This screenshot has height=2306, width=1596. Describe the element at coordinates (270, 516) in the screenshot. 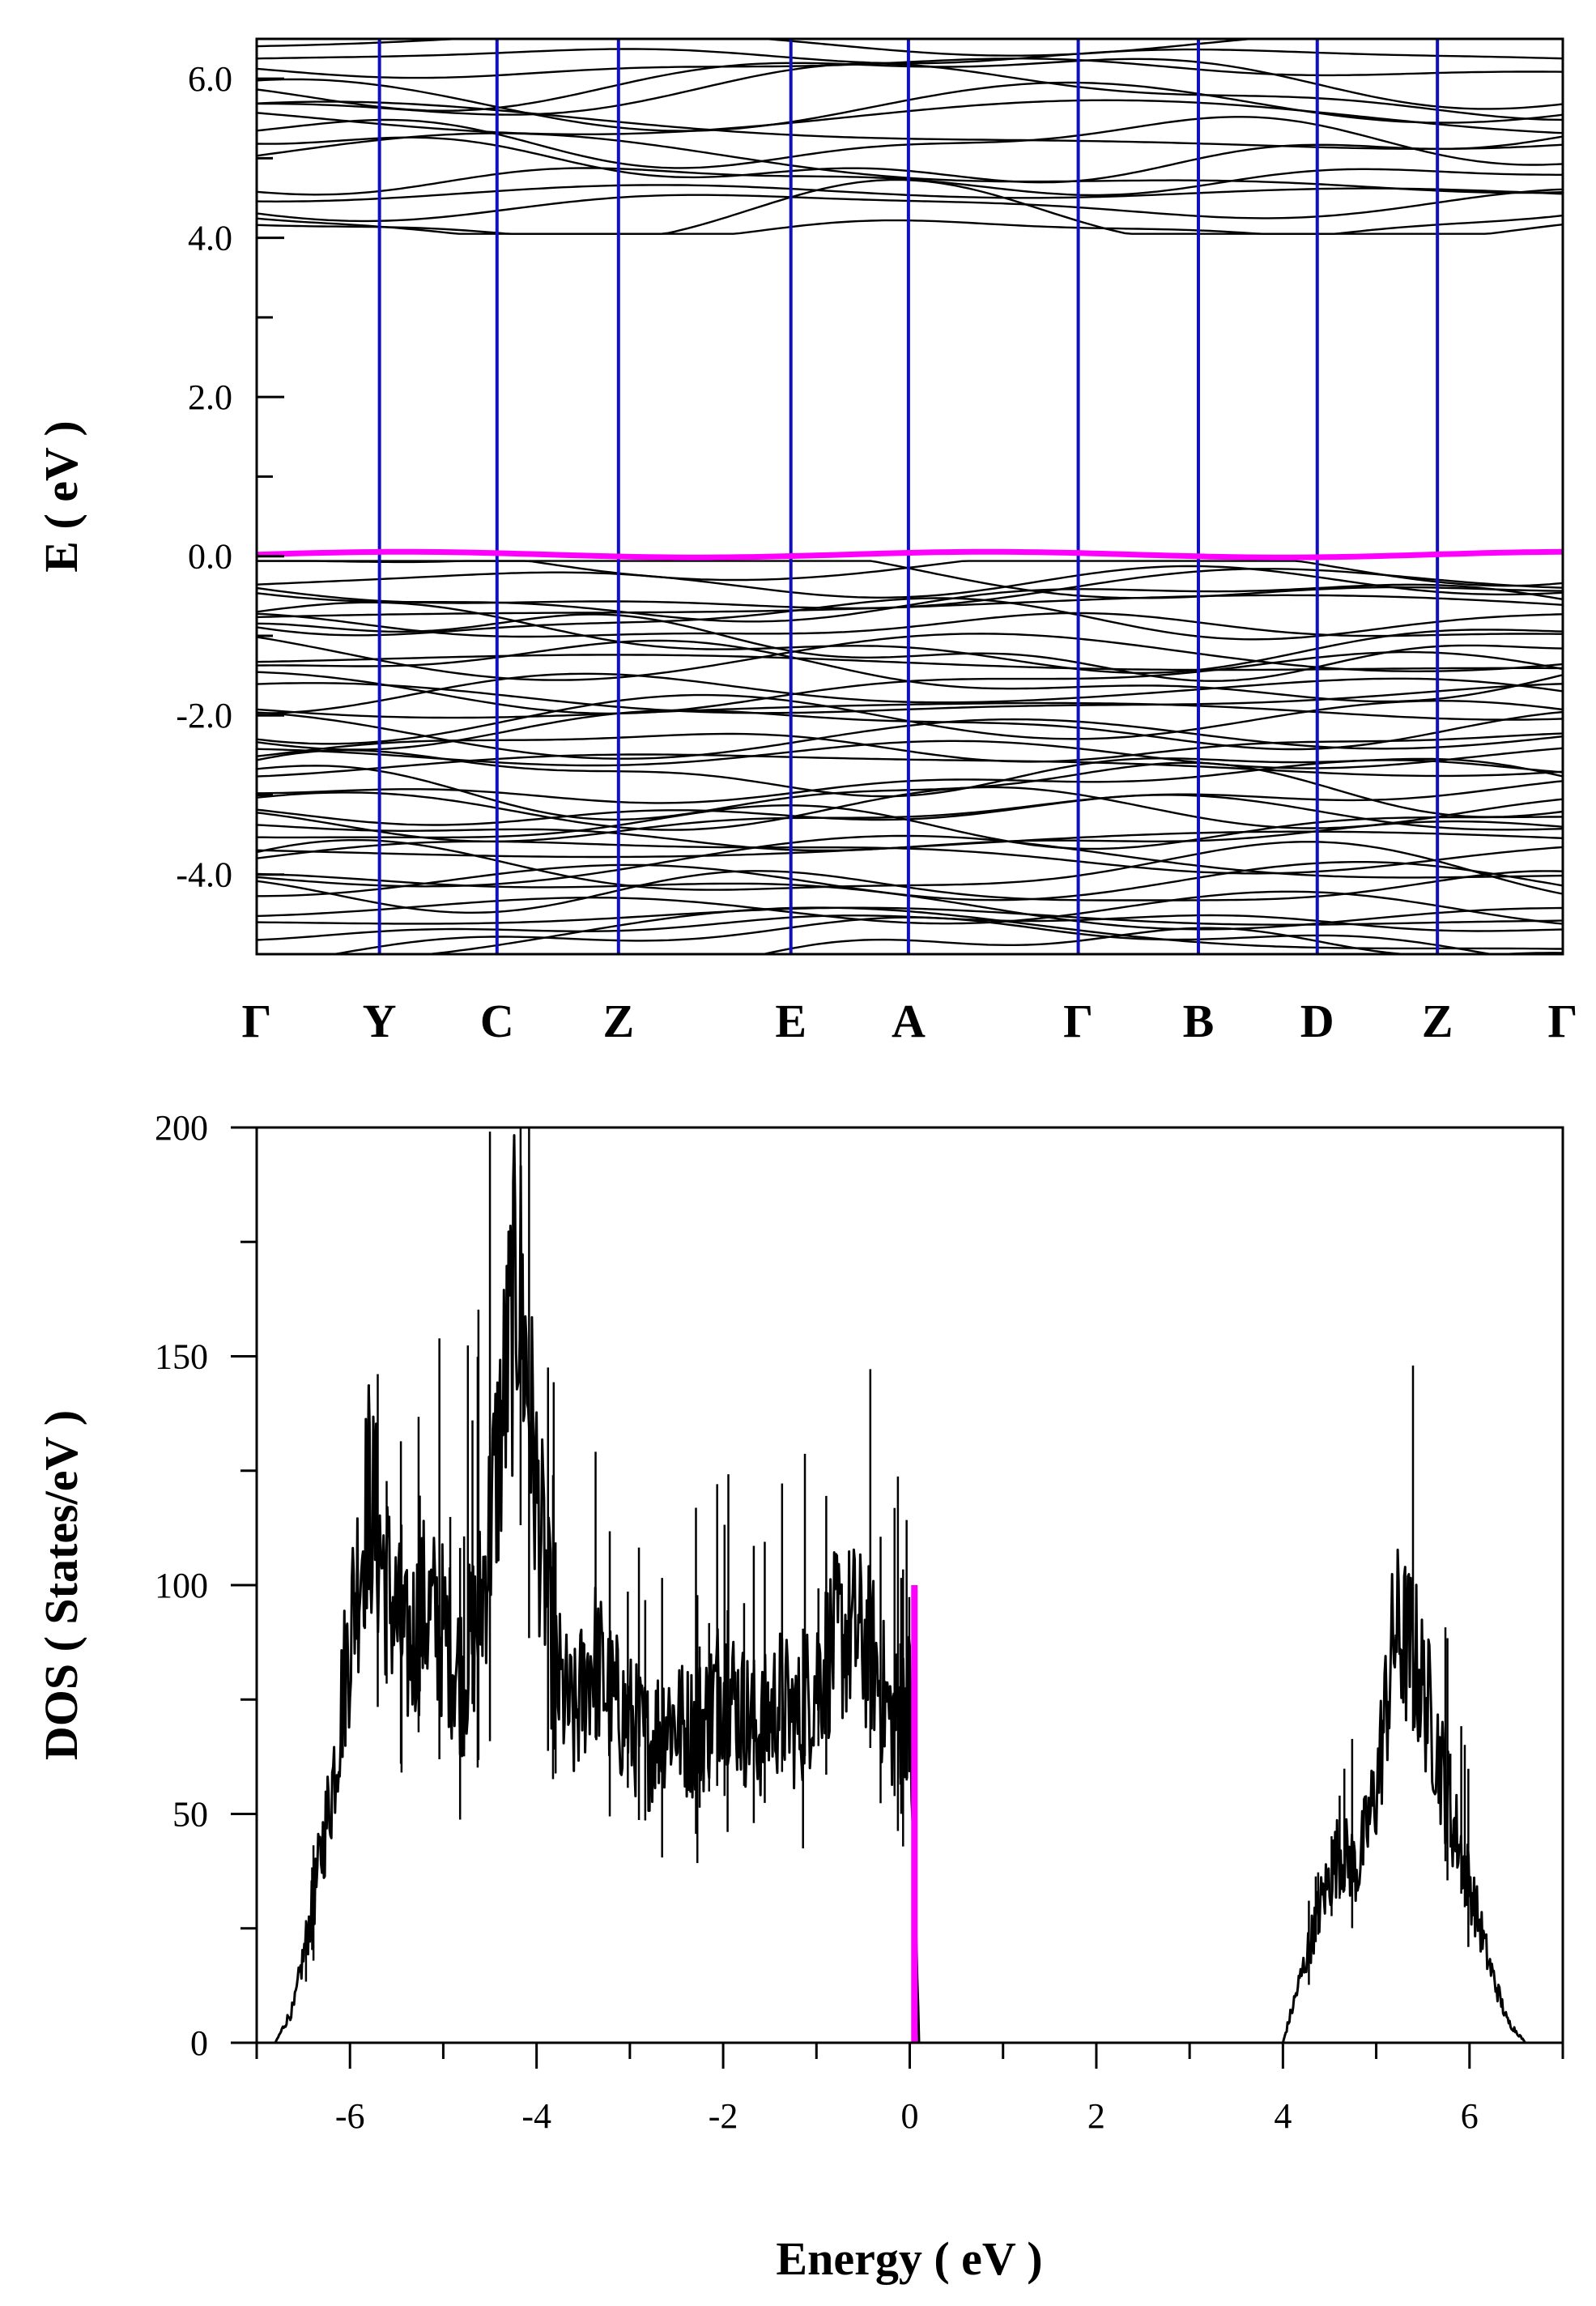

I see `band-y-ticks` at that location.